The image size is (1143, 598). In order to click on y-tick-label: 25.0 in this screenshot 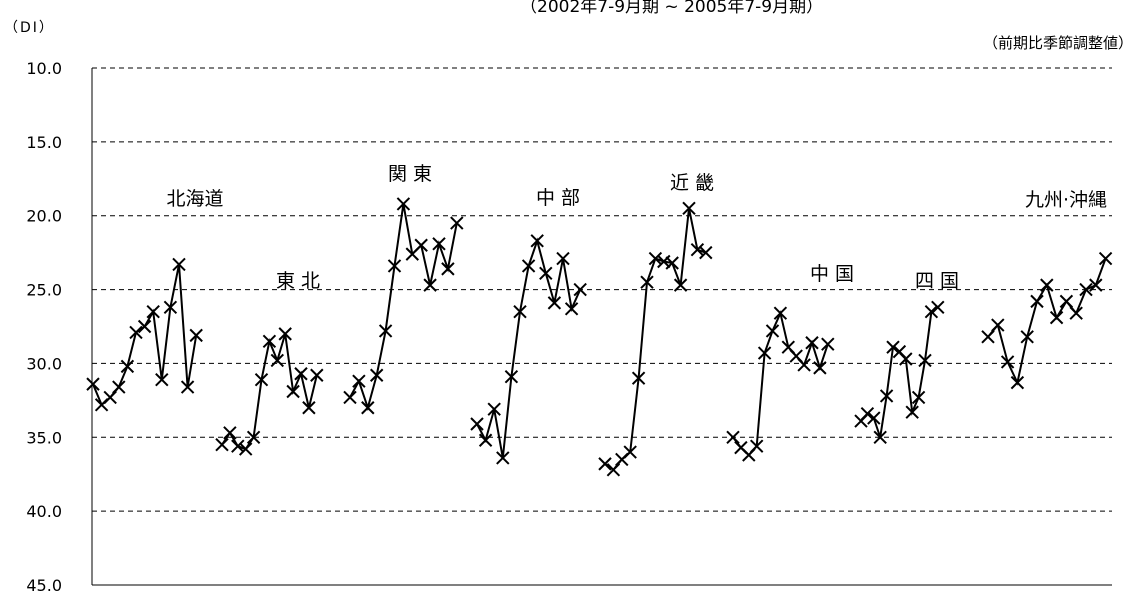, I will do `click(44, 290)`.